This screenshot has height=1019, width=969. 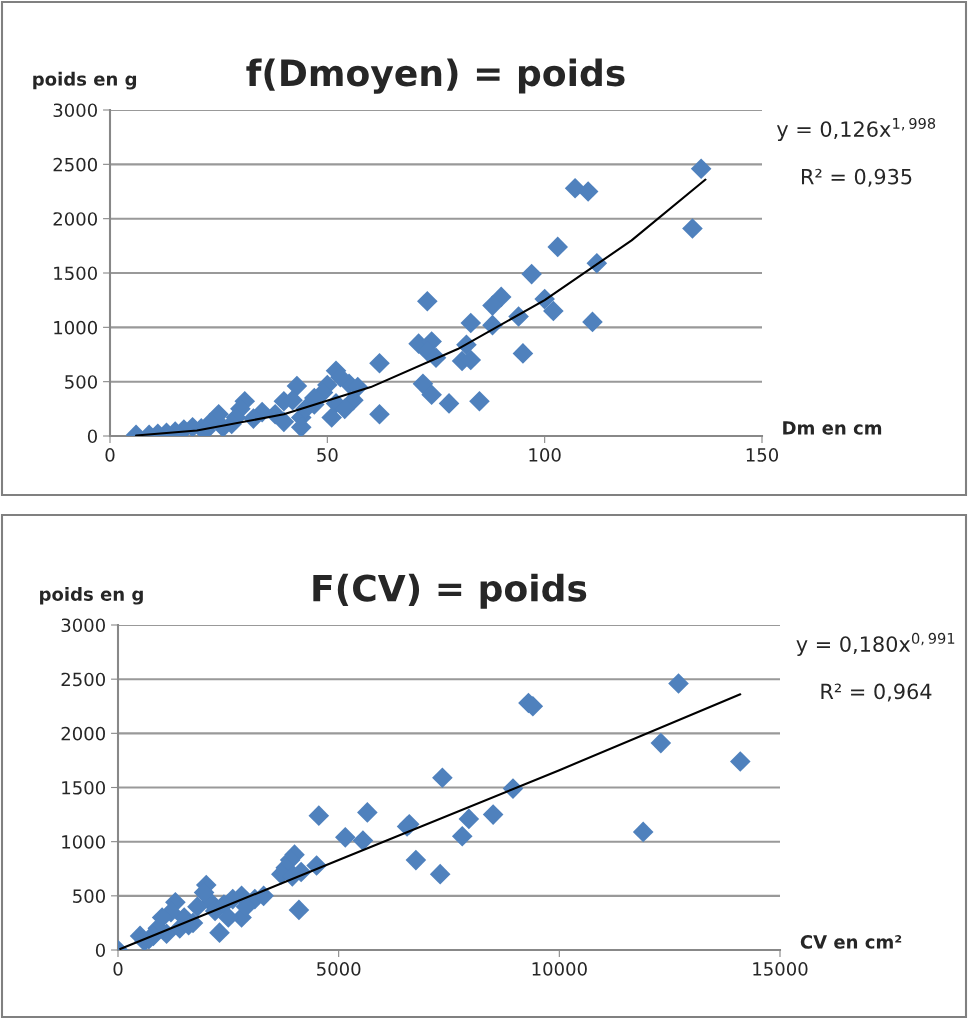 What do you see at coordinates (435, 76) in the screenshot?
I see `chart-title: f(Dmoyen) = poids` at bounding box center [435, 76].